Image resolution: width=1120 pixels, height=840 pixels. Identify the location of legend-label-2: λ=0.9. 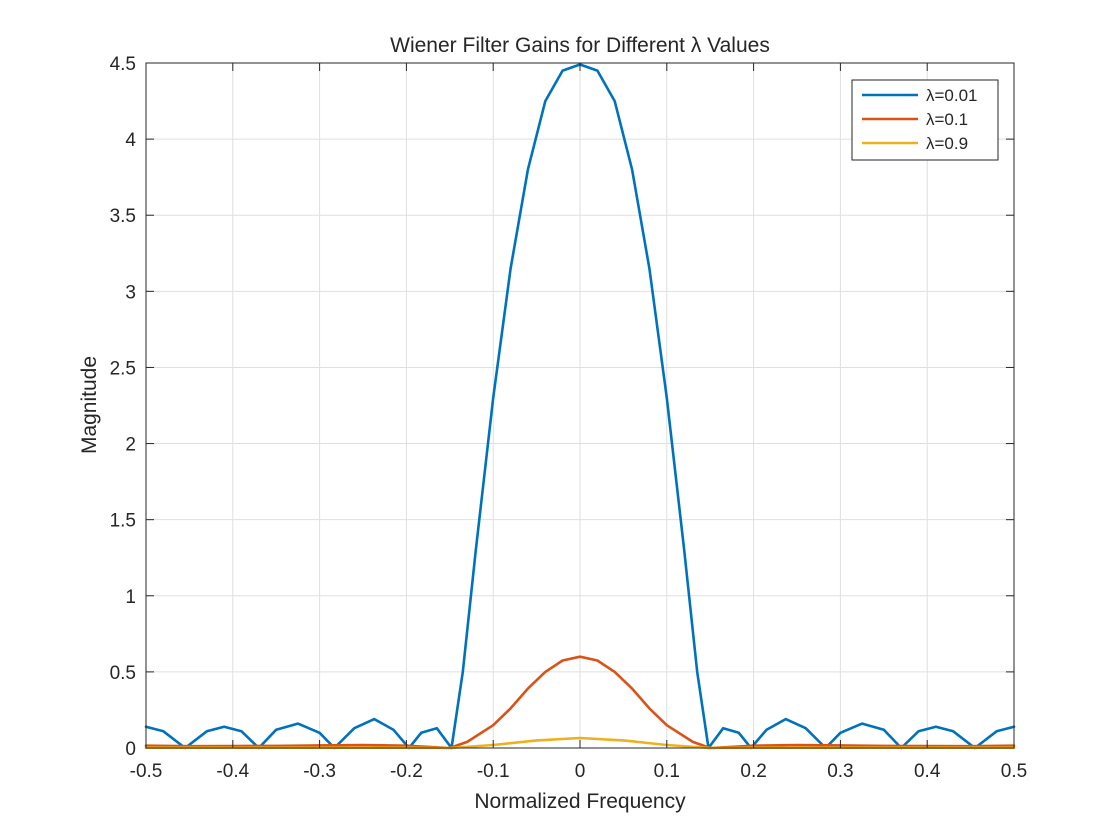
(947, 143).